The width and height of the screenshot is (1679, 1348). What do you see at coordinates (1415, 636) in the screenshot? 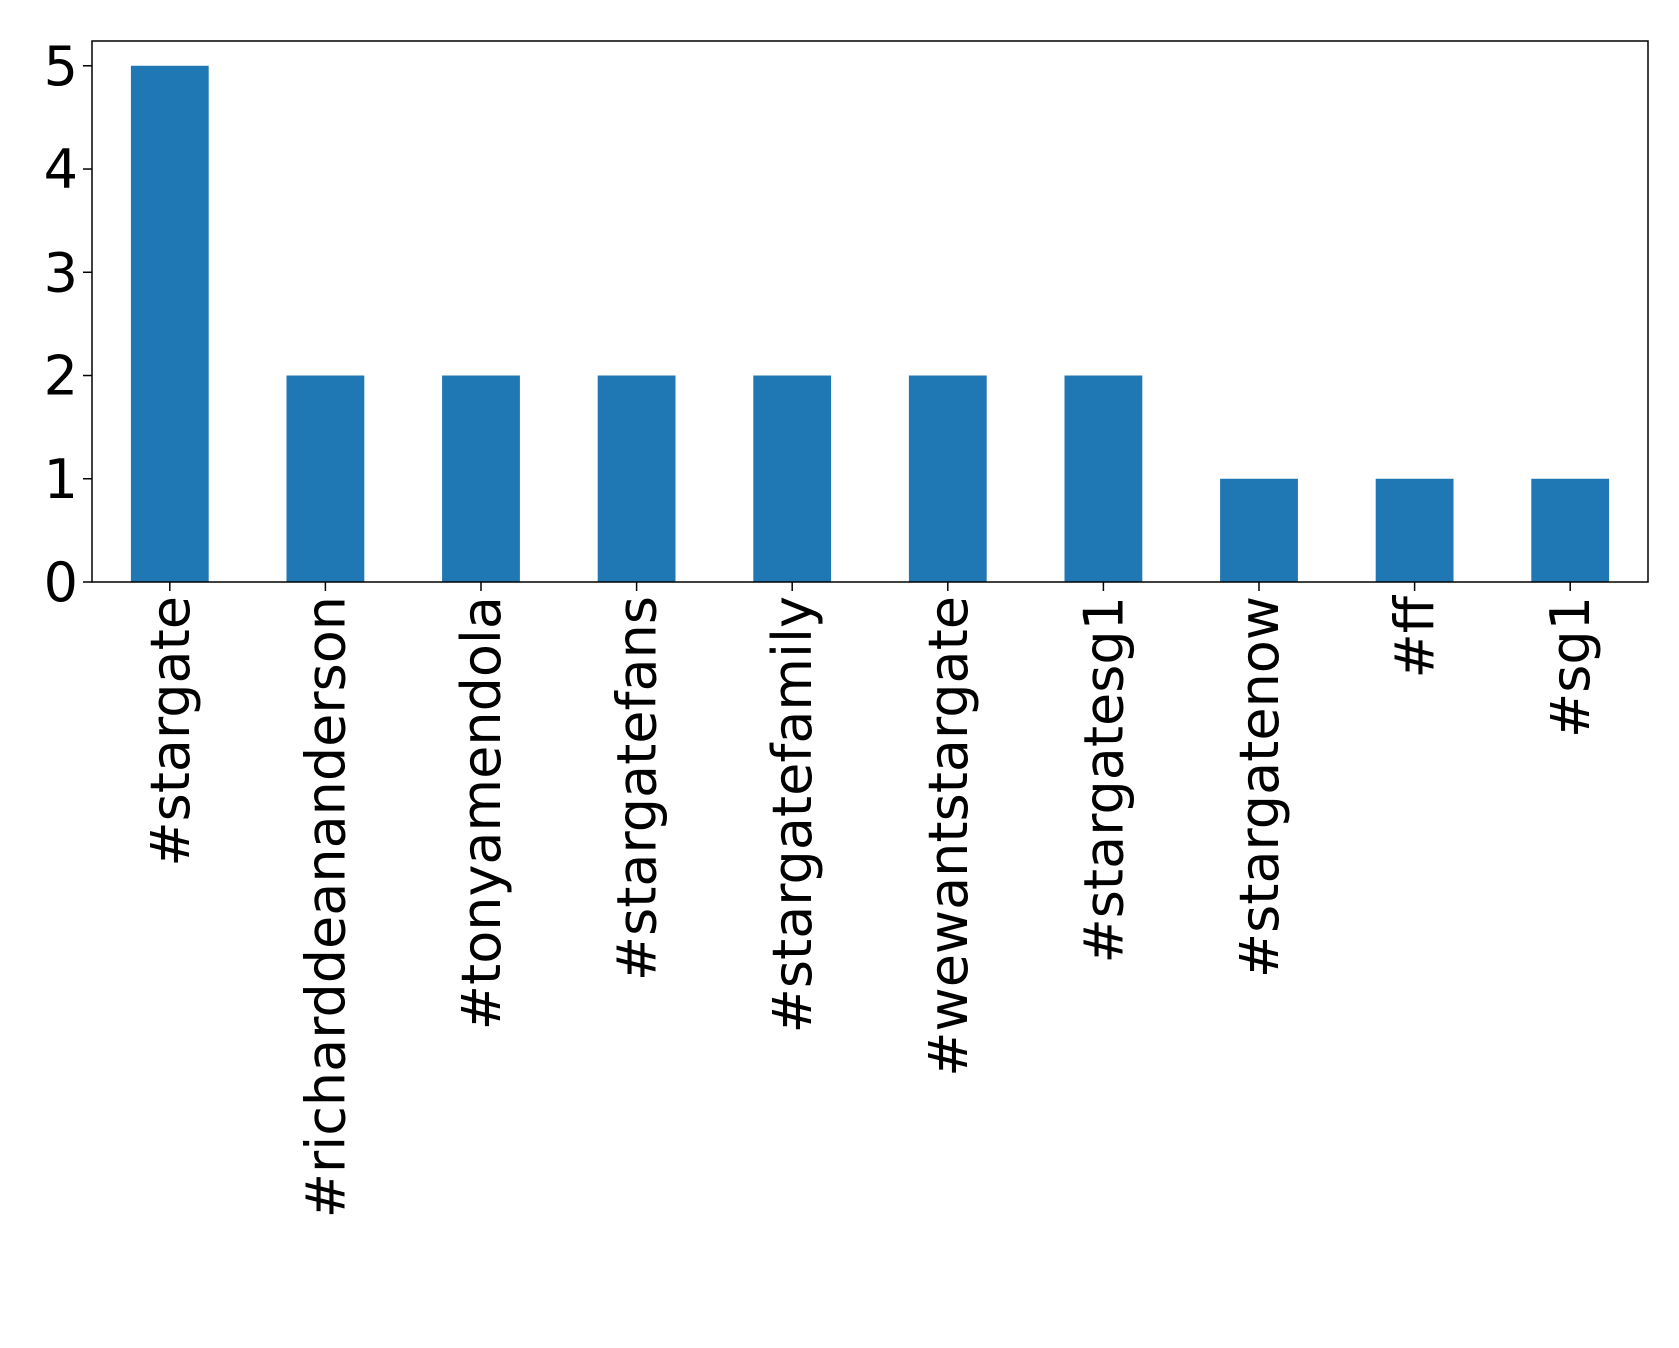
I see `x-tick-label: #ff` at bounding box center [1415, 636].